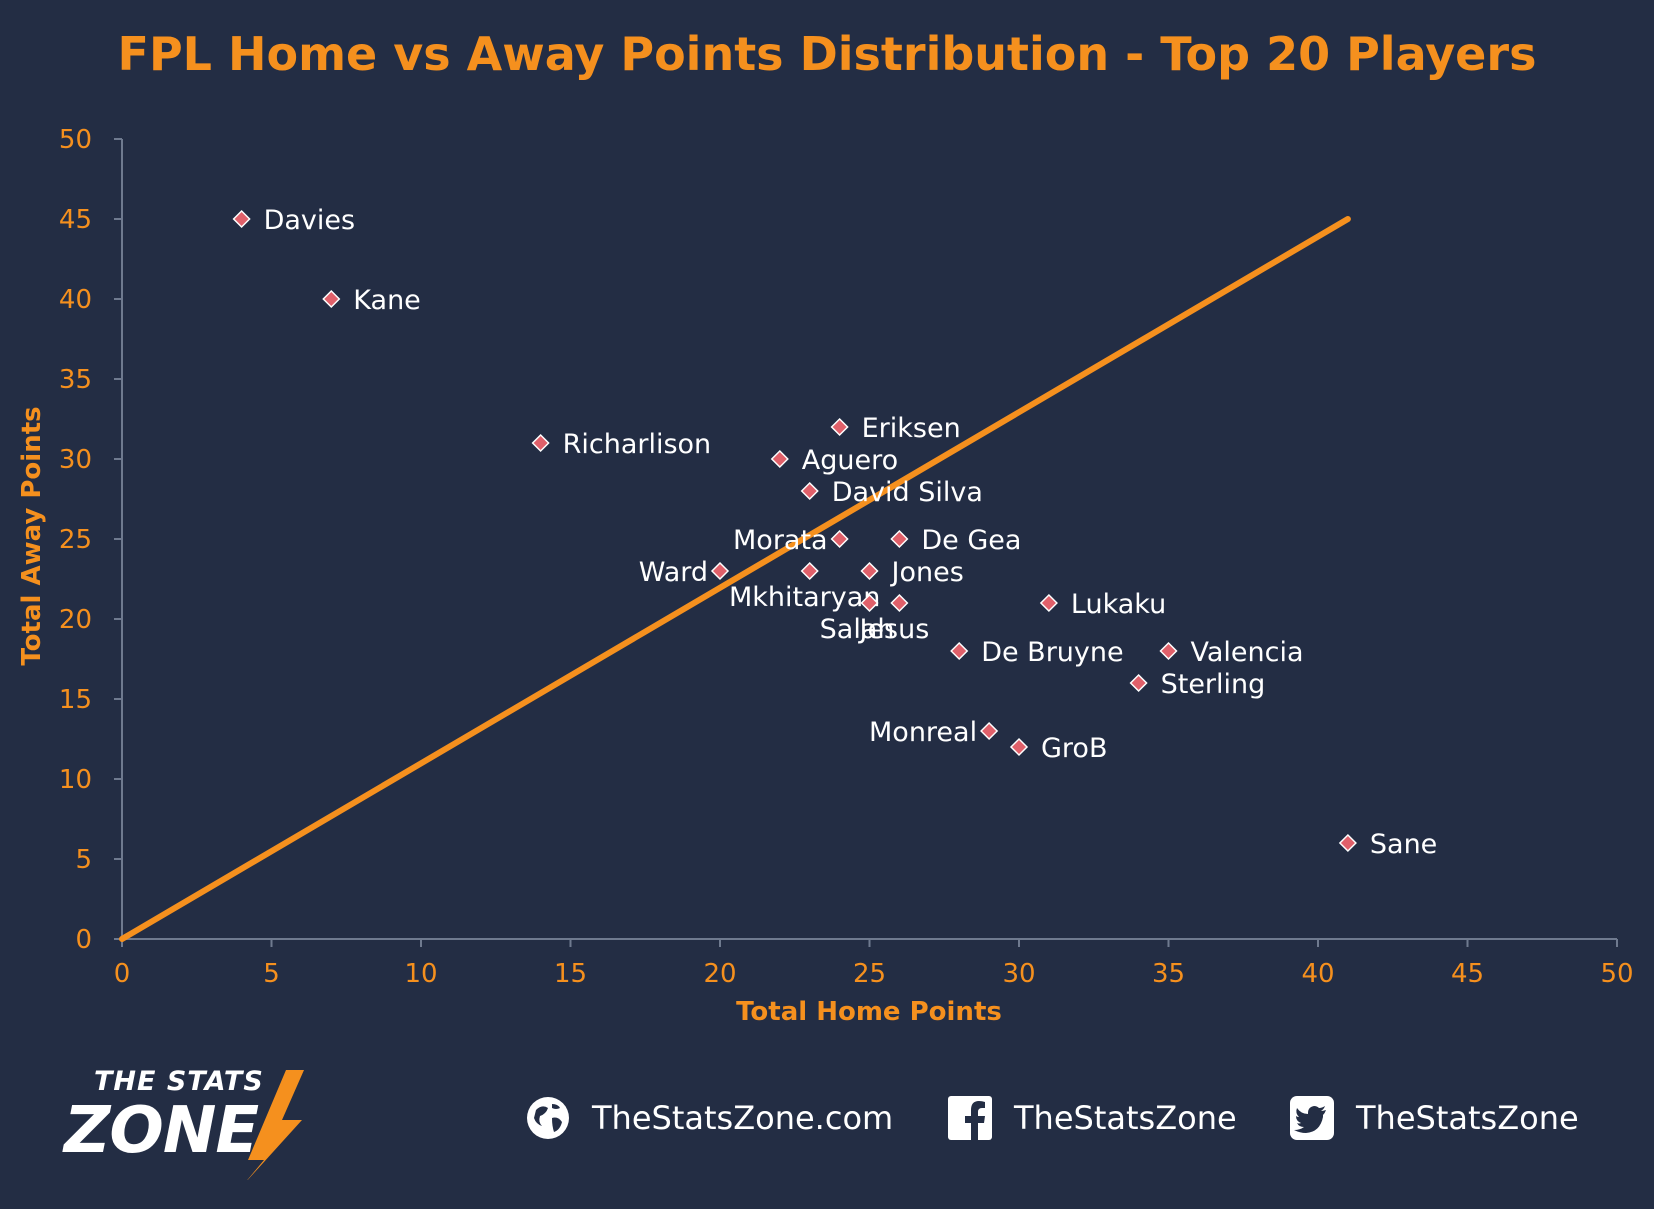  Describe the element at coordinates (927, 572) in the screenshot. I see `data-point-label: Jones` at that location.